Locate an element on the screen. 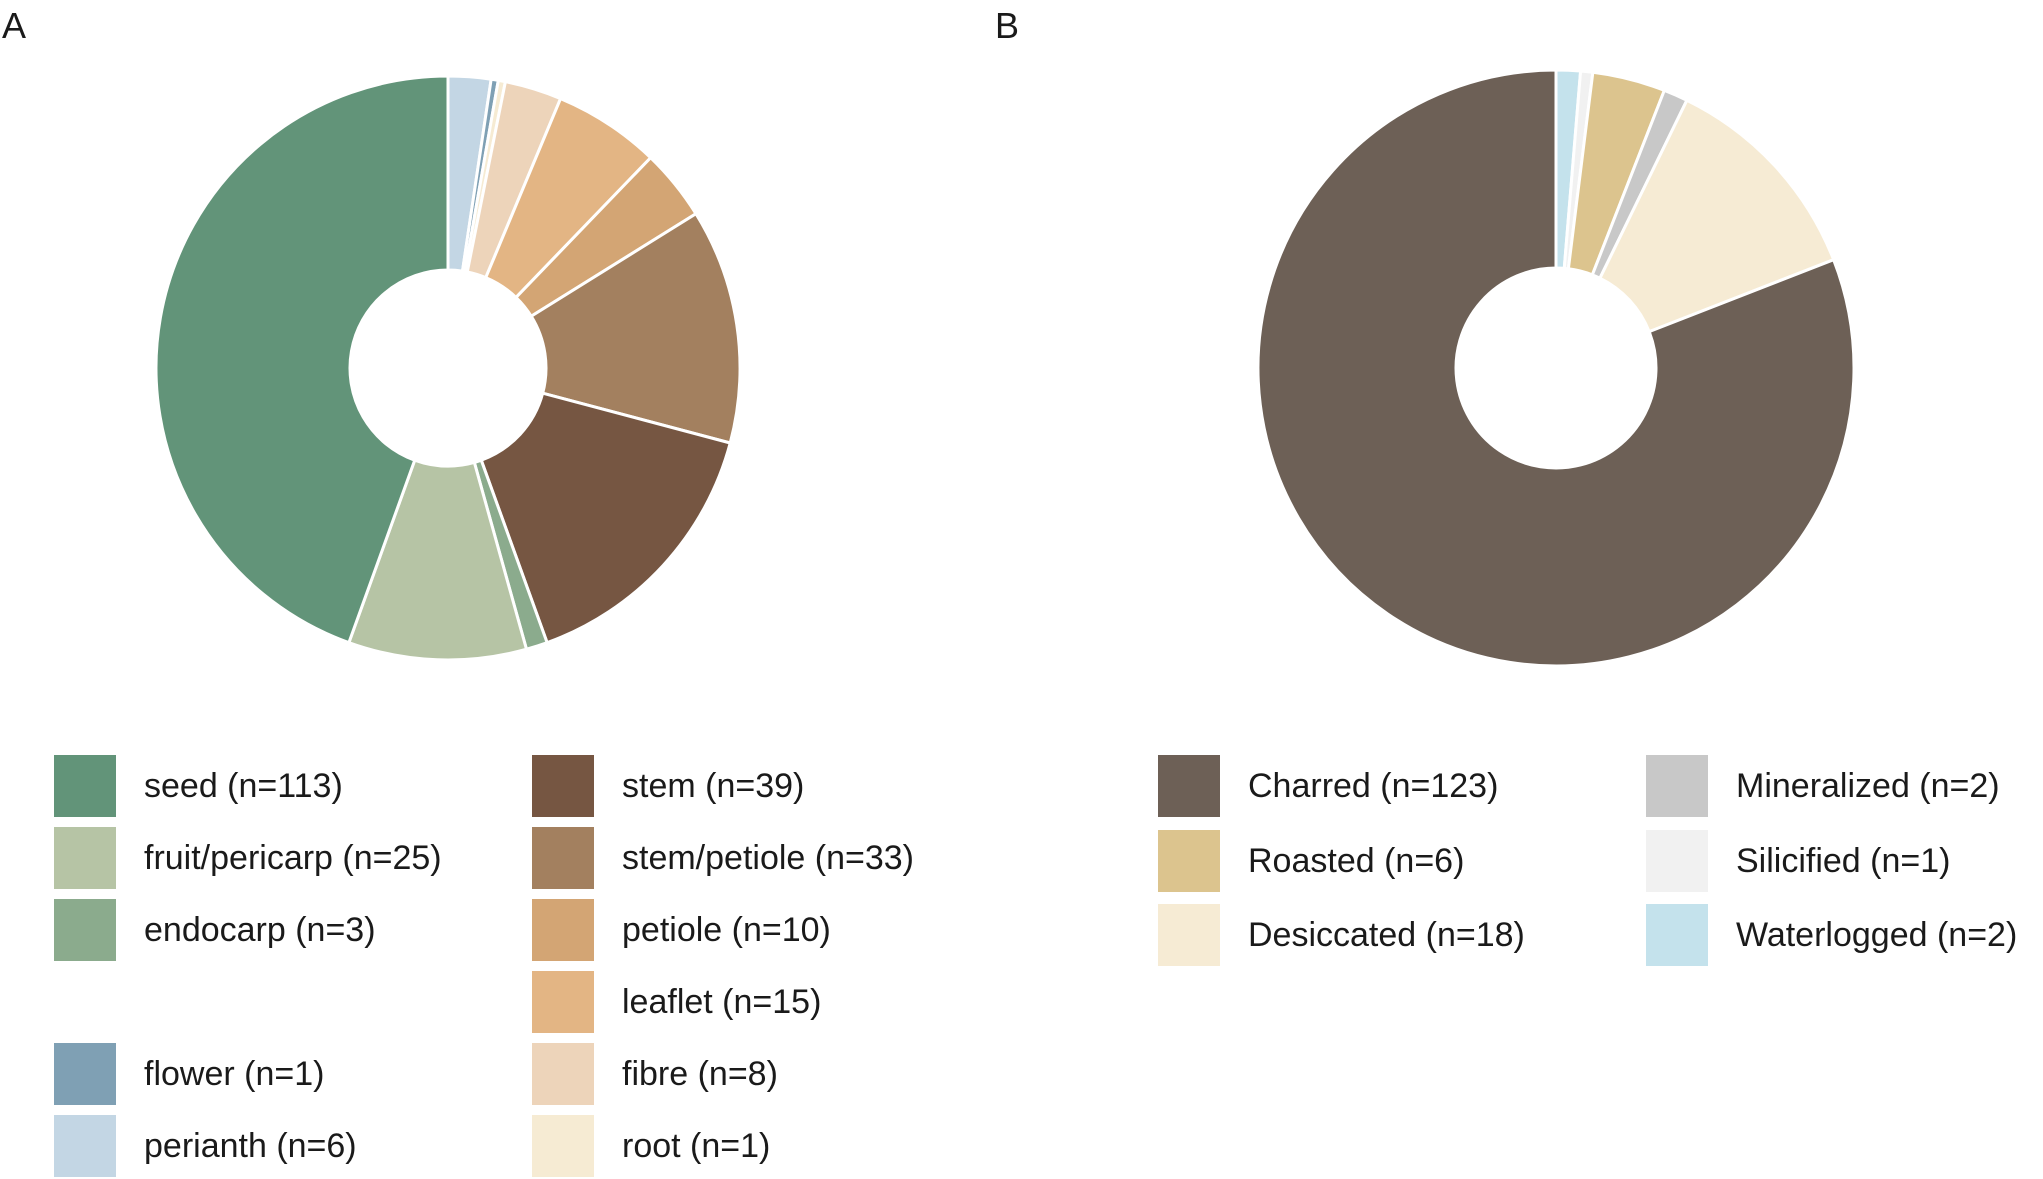 Image resolution: width=2043 pixels, height=1179 pixels. legend-label: fruit/pericarp (n=25) is located at coordinates (293, 858).